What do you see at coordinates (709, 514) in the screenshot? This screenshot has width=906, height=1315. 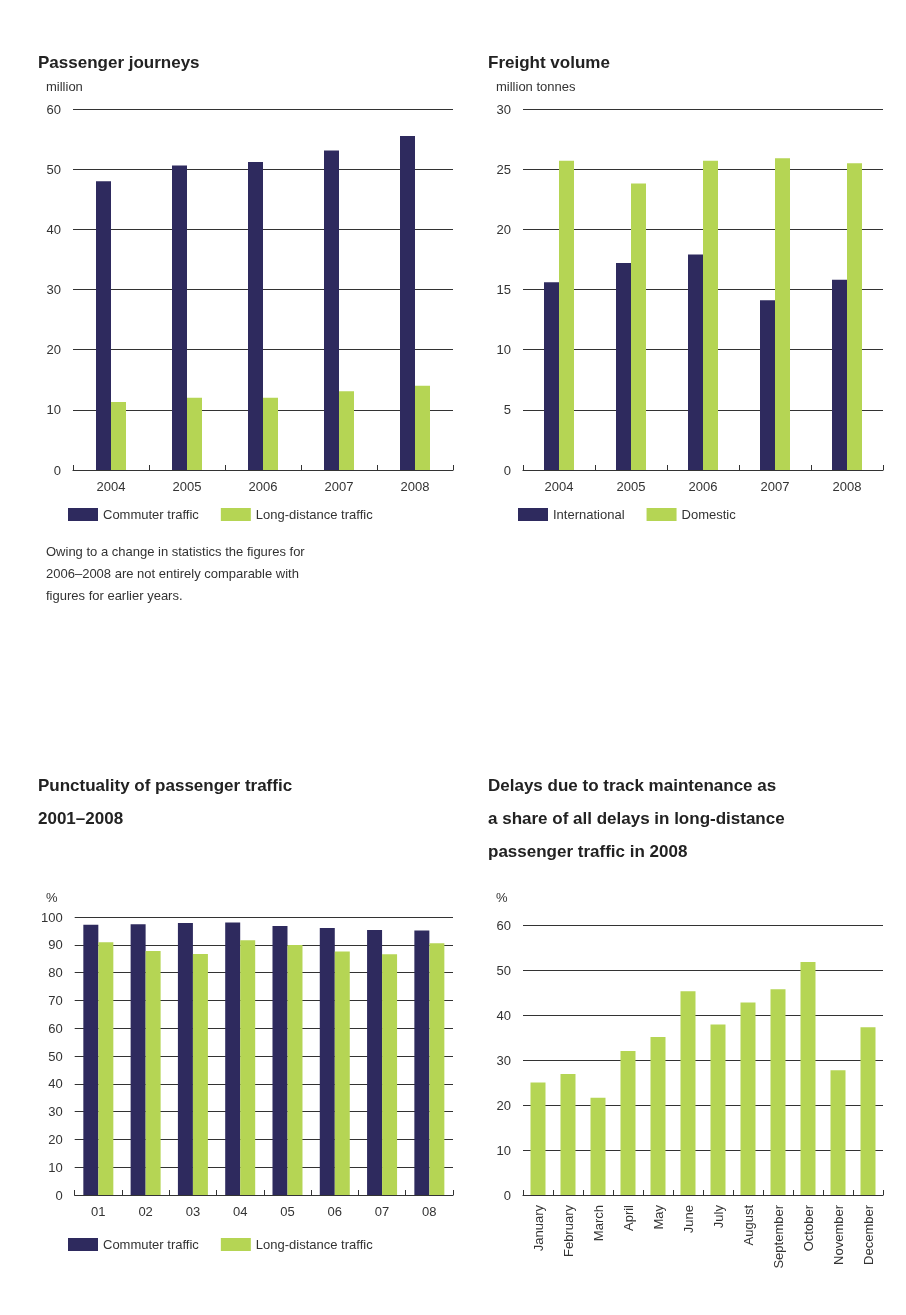 I see `legend-label: Domestic` at bounding box center [709, 514].